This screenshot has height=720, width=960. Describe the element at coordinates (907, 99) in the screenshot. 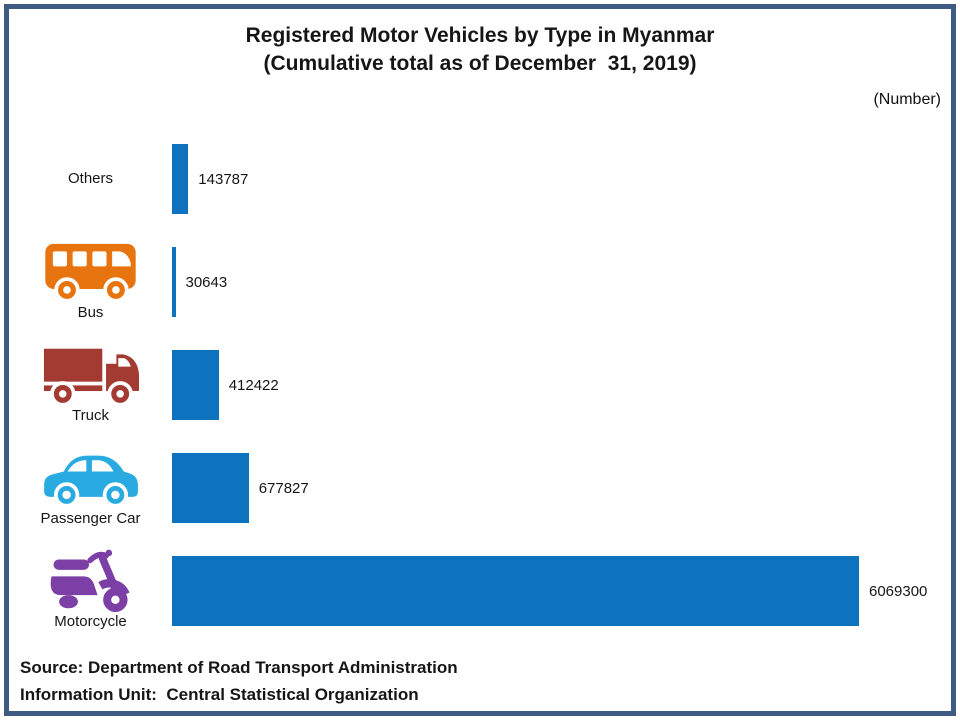

I see `unit-label: (Number)` at that location.